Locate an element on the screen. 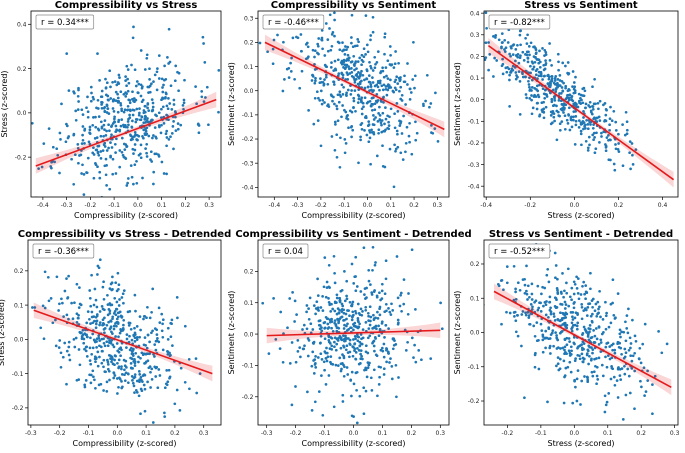  x-axis-label: Compressibility (z-scored) is located at coordinates (126, 215).